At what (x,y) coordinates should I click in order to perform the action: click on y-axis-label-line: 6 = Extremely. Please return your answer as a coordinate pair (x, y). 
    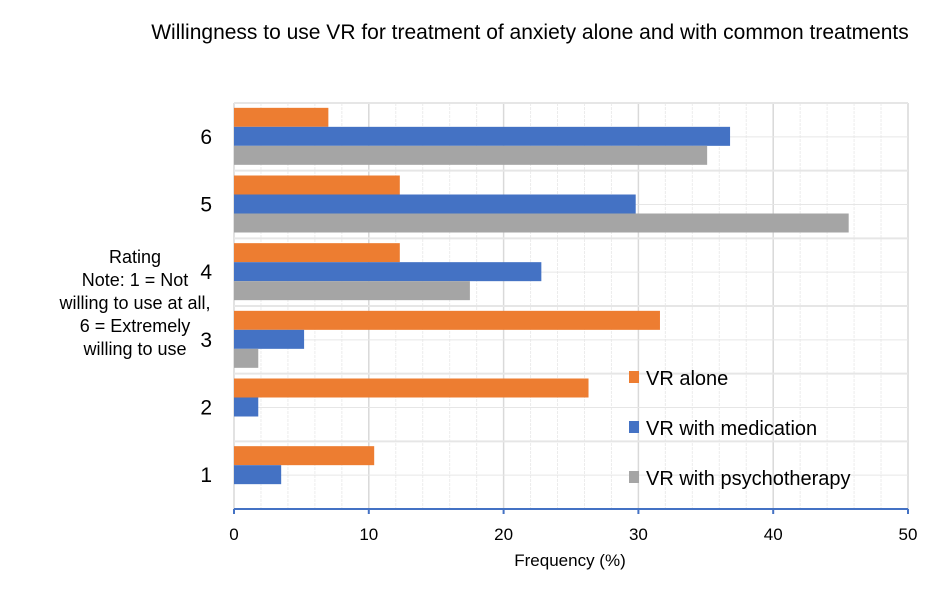
    Looking at the image, I should click on (135, 326).